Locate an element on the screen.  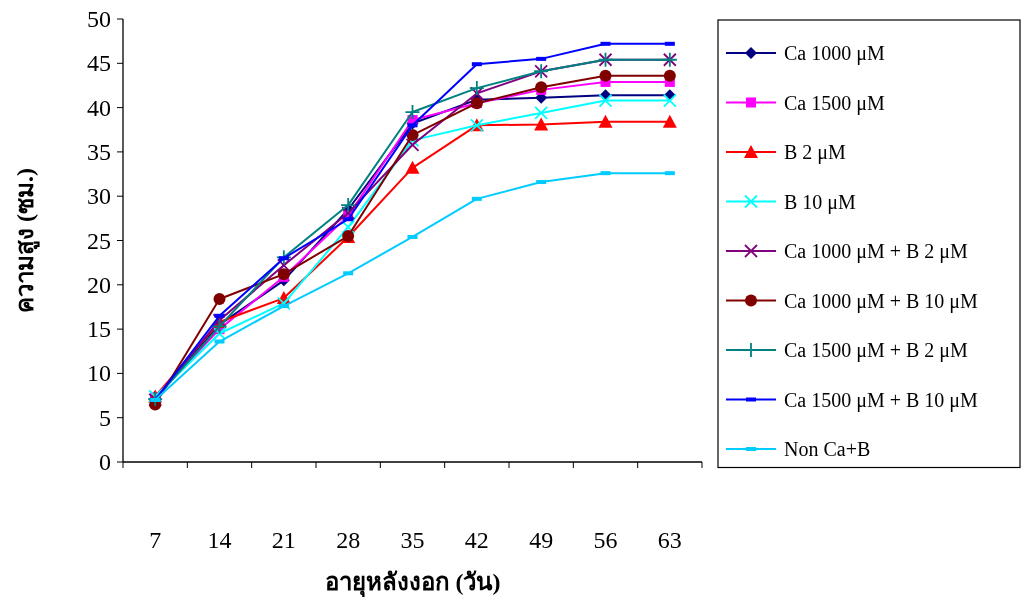
legend-label: B 2 μM is located at coordinates (815, 152).